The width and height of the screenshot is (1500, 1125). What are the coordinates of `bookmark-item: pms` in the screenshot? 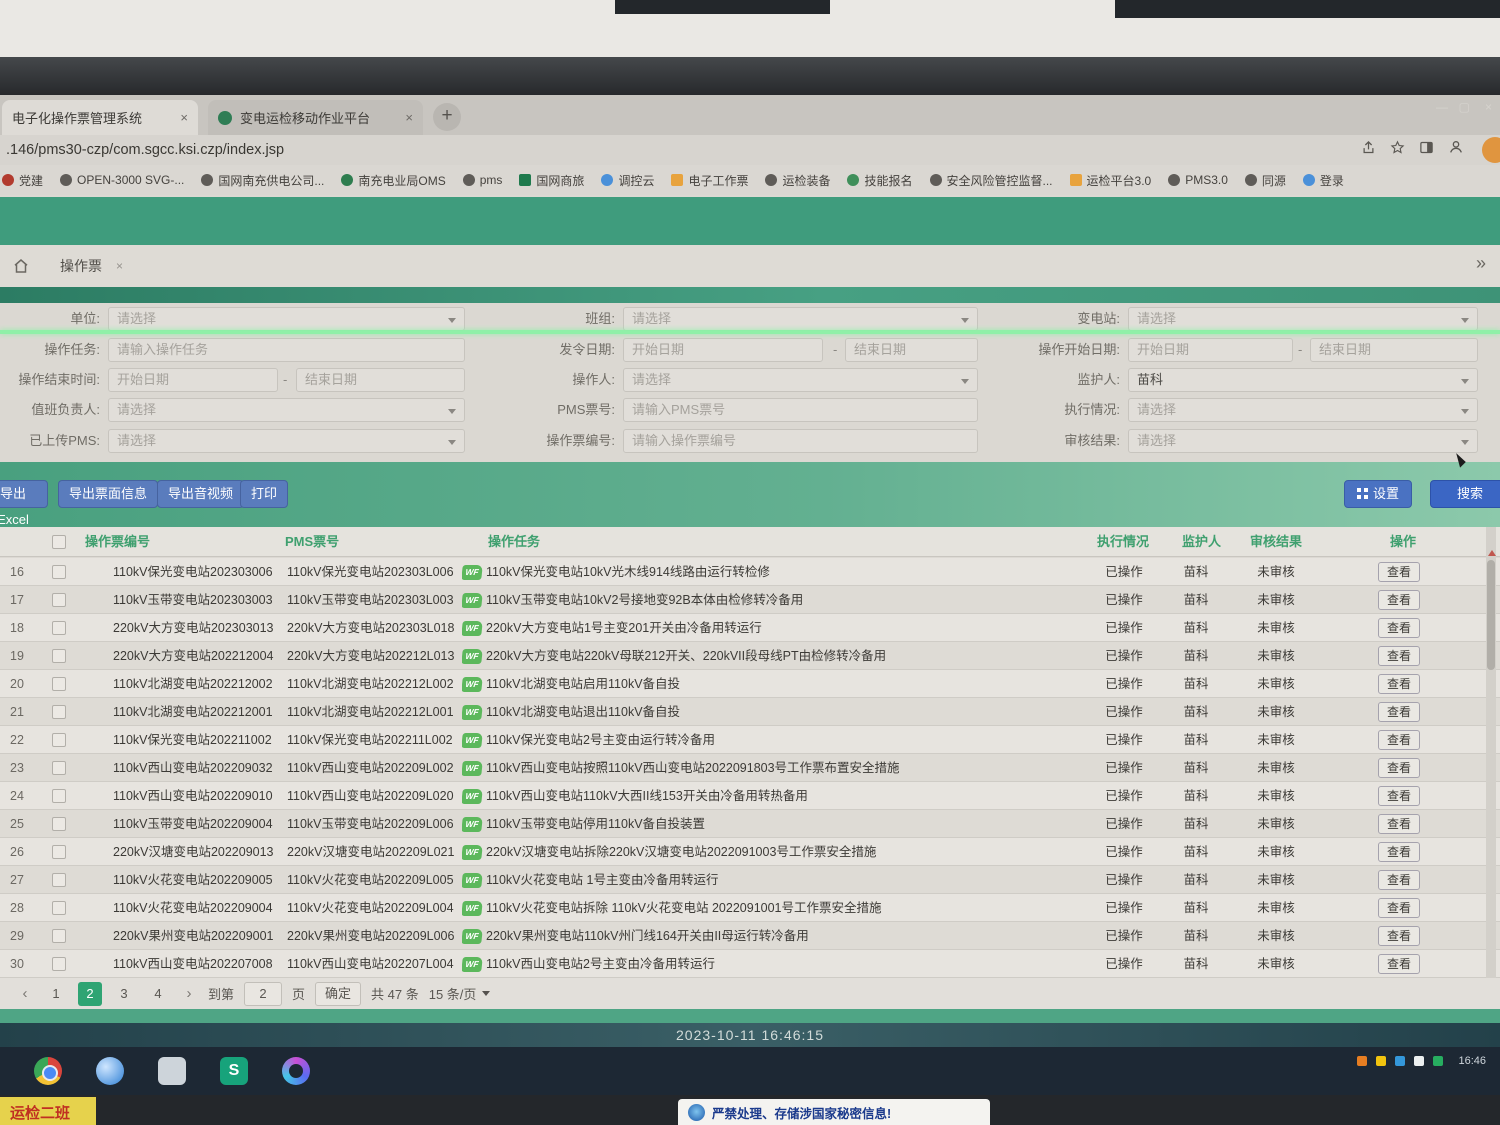 It's located at (482, 180).